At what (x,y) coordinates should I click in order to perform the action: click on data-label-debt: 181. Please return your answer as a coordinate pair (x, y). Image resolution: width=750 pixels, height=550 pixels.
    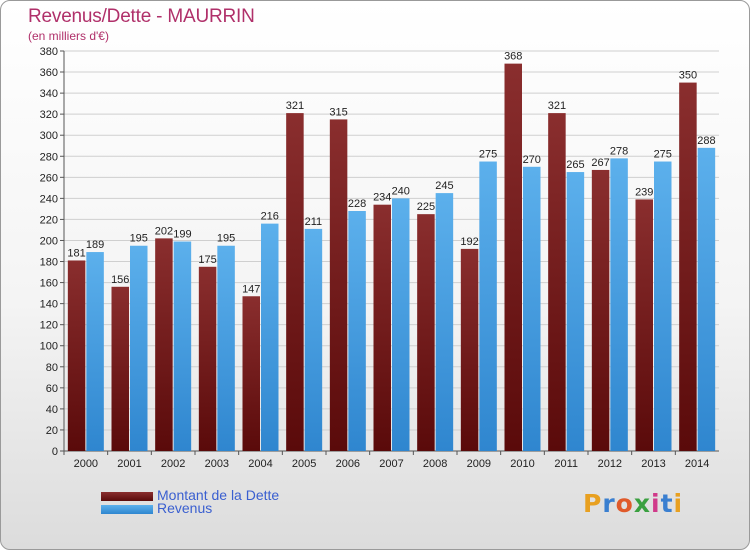
    Looking at the image, I should click on (76, 253).